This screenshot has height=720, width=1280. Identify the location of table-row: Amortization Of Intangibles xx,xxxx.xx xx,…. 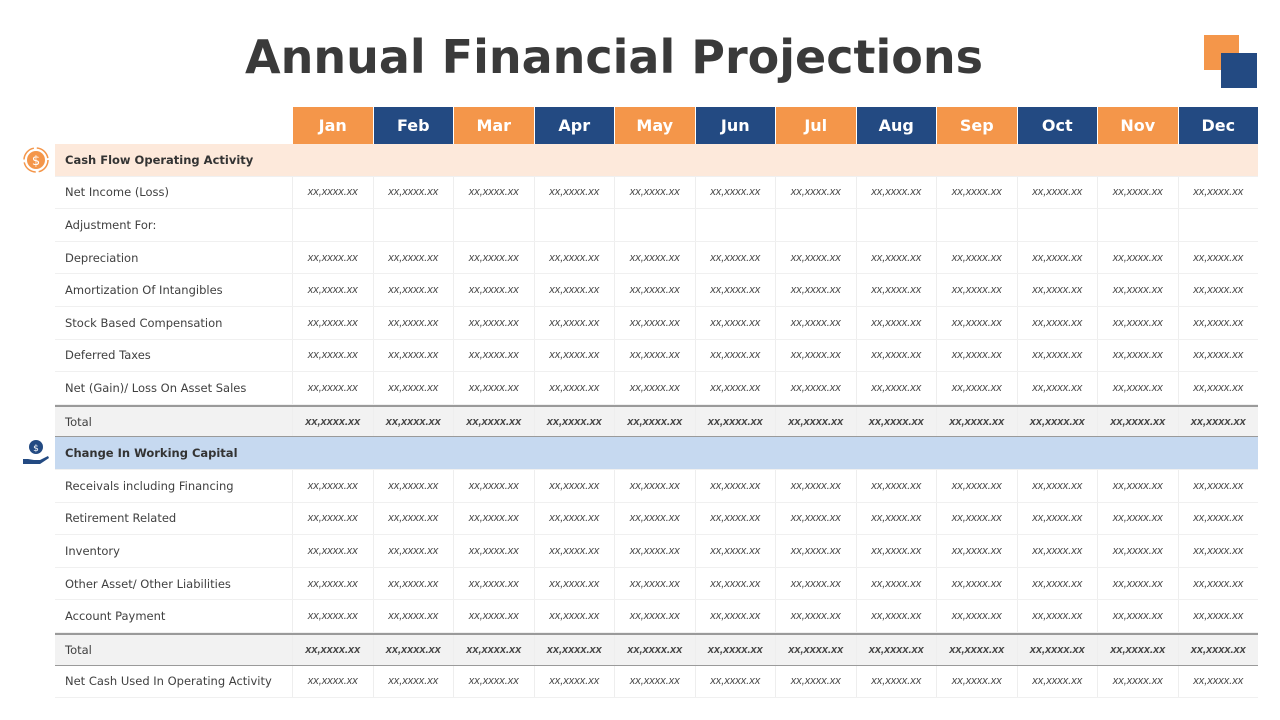
(656, 290).